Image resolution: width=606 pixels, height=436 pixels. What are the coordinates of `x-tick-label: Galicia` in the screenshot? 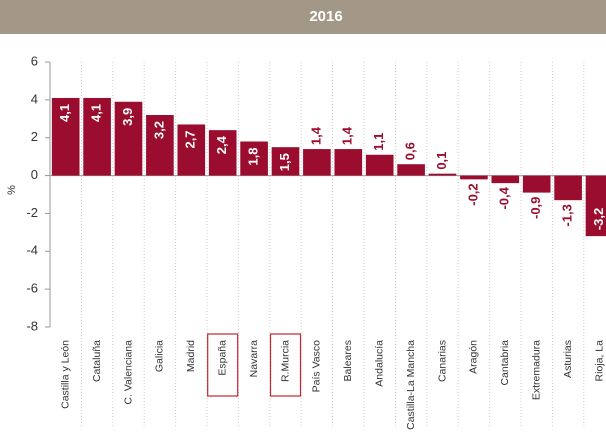 It's located at (160, 356).